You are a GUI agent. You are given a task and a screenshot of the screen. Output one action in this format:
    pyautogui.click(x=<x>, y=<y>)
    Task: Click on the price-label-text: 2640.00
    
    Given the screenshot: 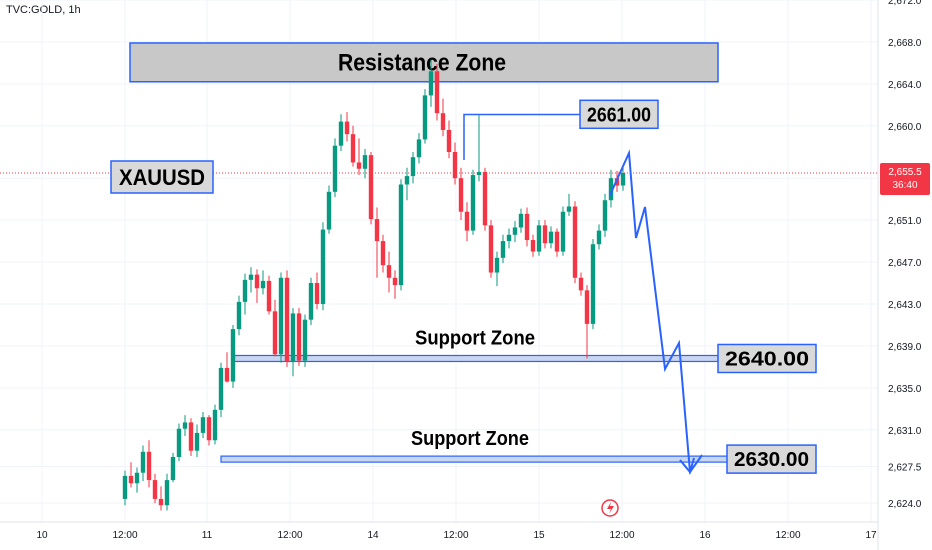 What is the action you would take?
    pyautogui.click(x=767, y=359)
    